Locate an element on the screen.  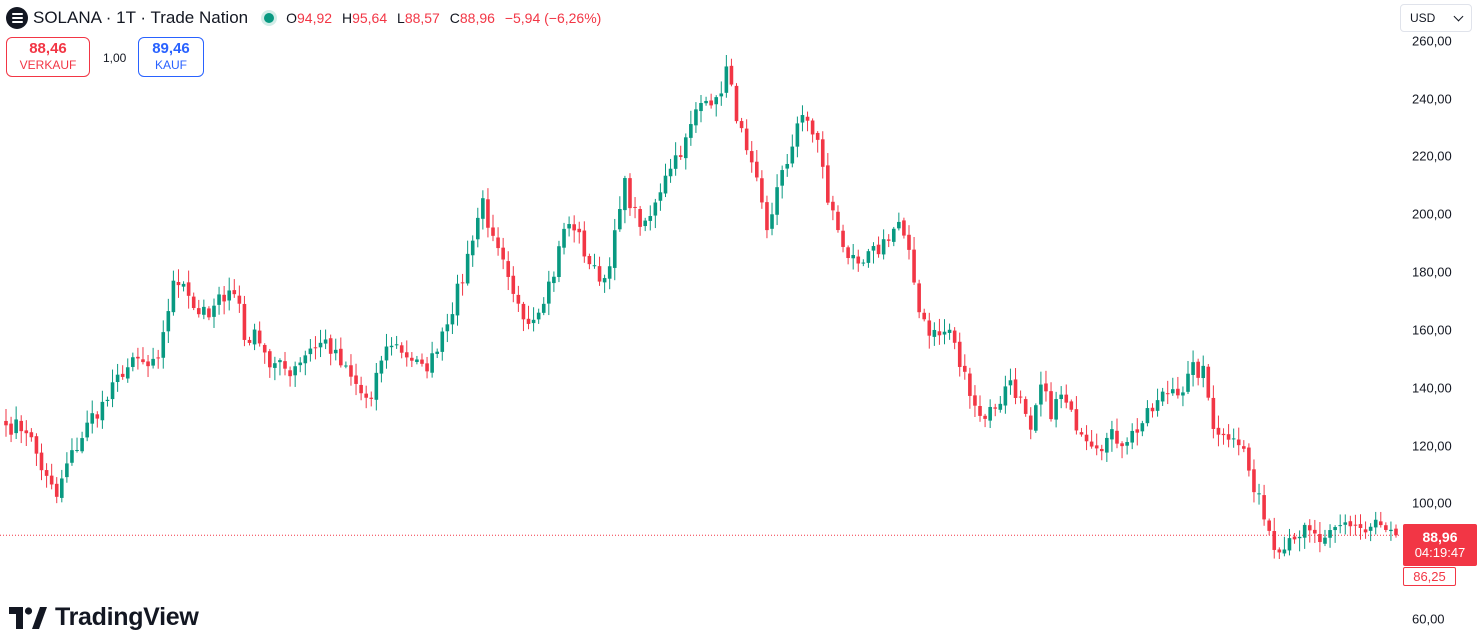
y-tick-label: 240,00 is located at coordinates (1432, 99).